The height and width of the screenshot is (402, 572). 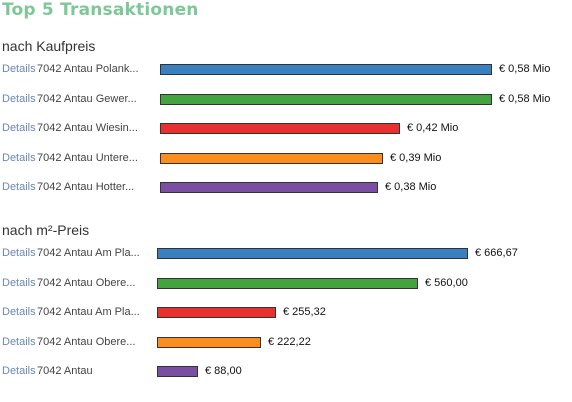 I want to click on transaction-row: Details 7042 Antau Gewer... € 0,58 Mio, so click(x=286, y=100).